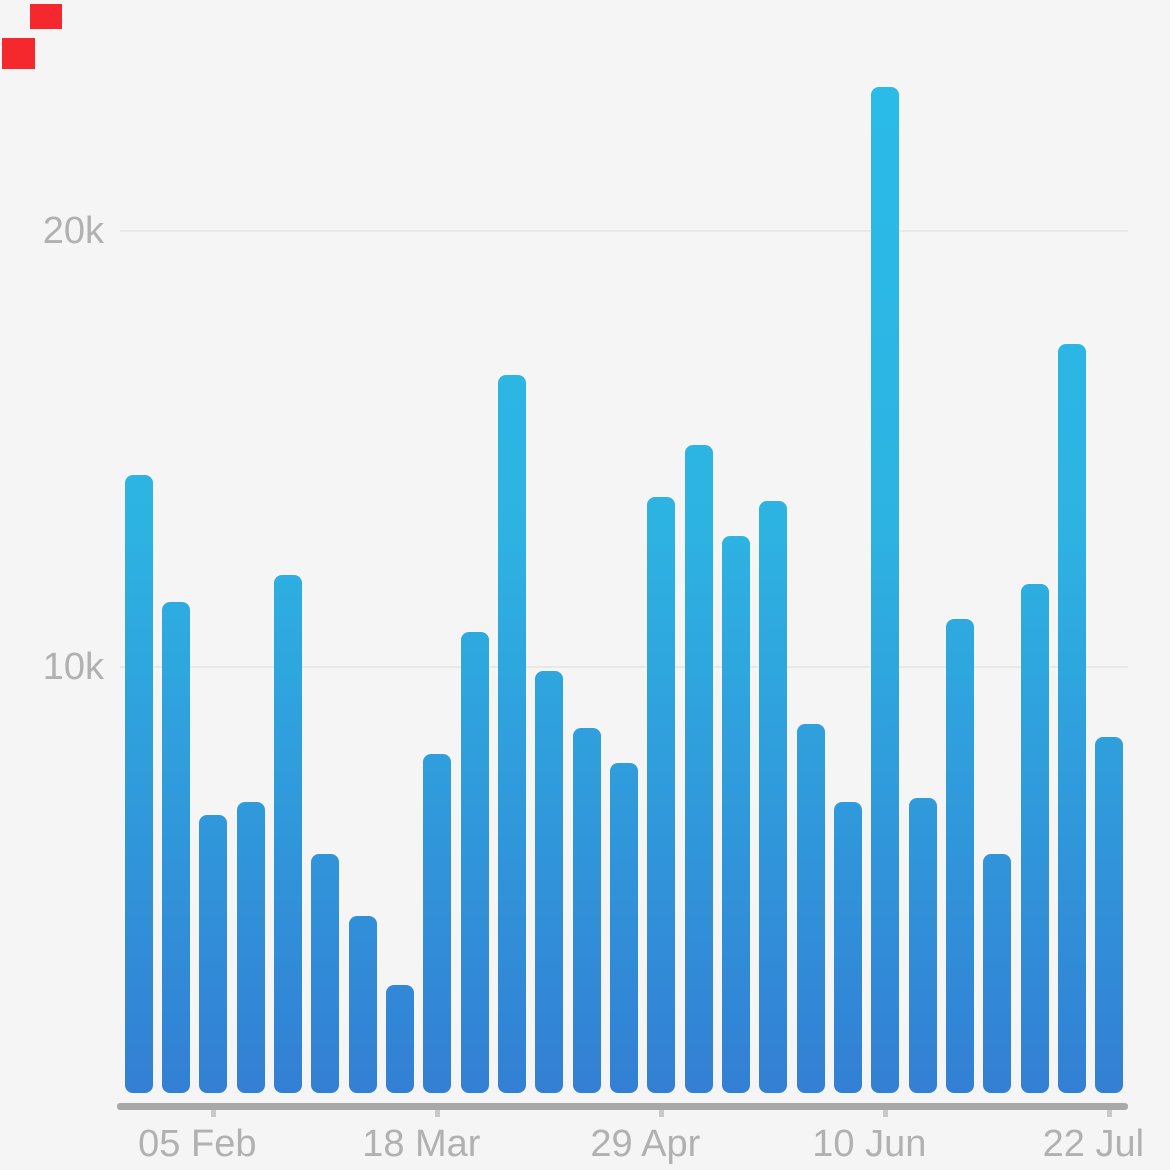 The image size is (1170, 1170). I want to click on x-axis-label: 29 Apr, so click(645, 1144).